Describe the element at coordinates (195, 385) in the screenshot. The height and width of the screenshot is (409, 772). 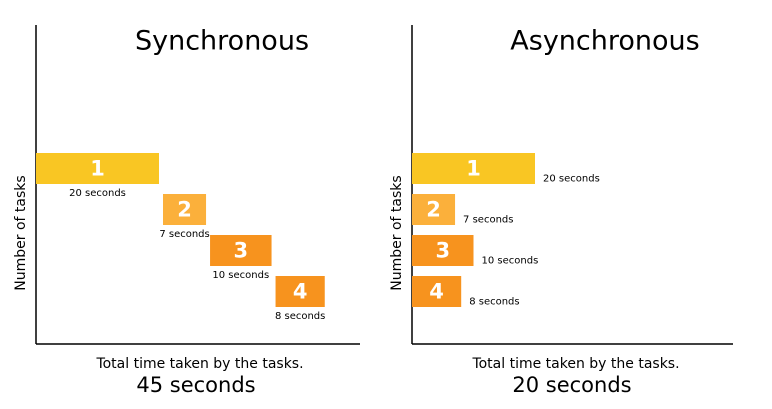
I see `total-time: 45 seconds` at that location.